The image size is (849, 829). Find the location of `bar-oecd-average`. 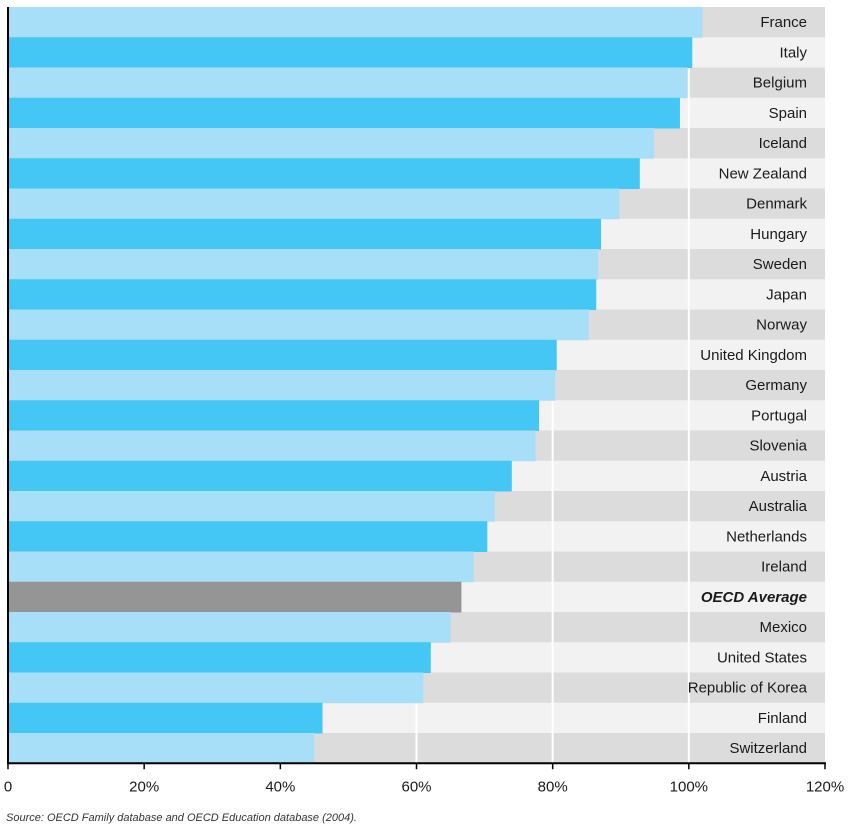

bar-oecd-average is located at coordinates (235, 597).